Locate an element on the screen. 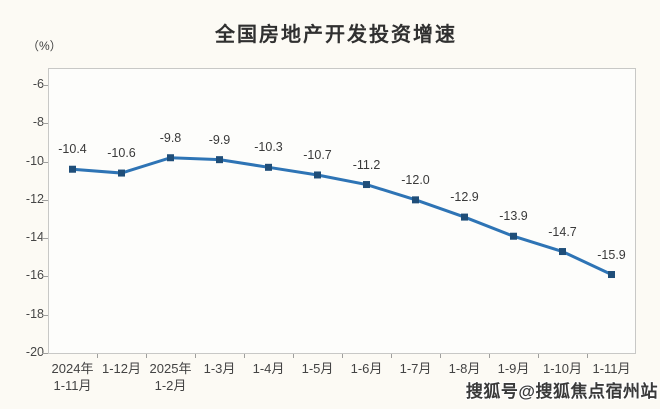  x-category-label: 1-12月 is located at coordinates (122, 368).